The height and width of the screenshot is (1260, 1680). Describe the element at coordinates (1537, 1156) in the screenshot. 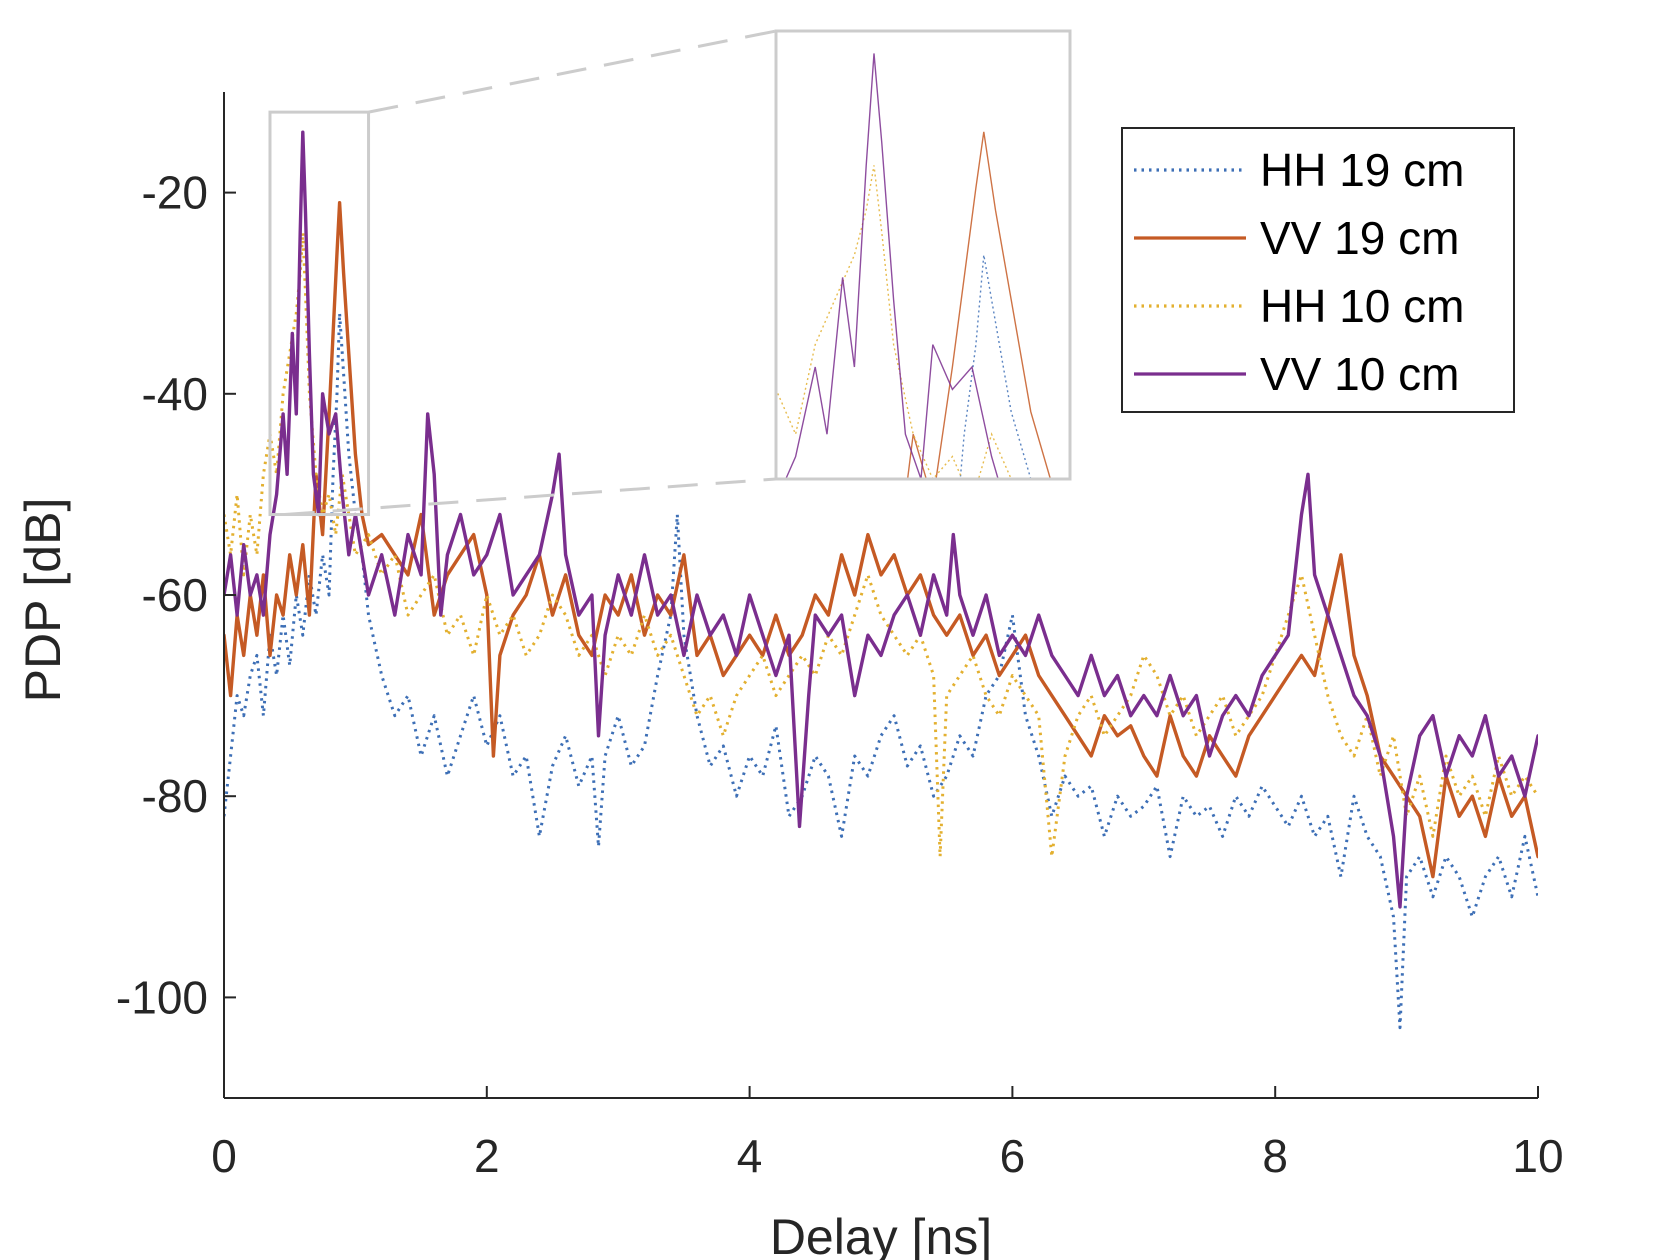

I see `x-tick-label: 10` at that location.